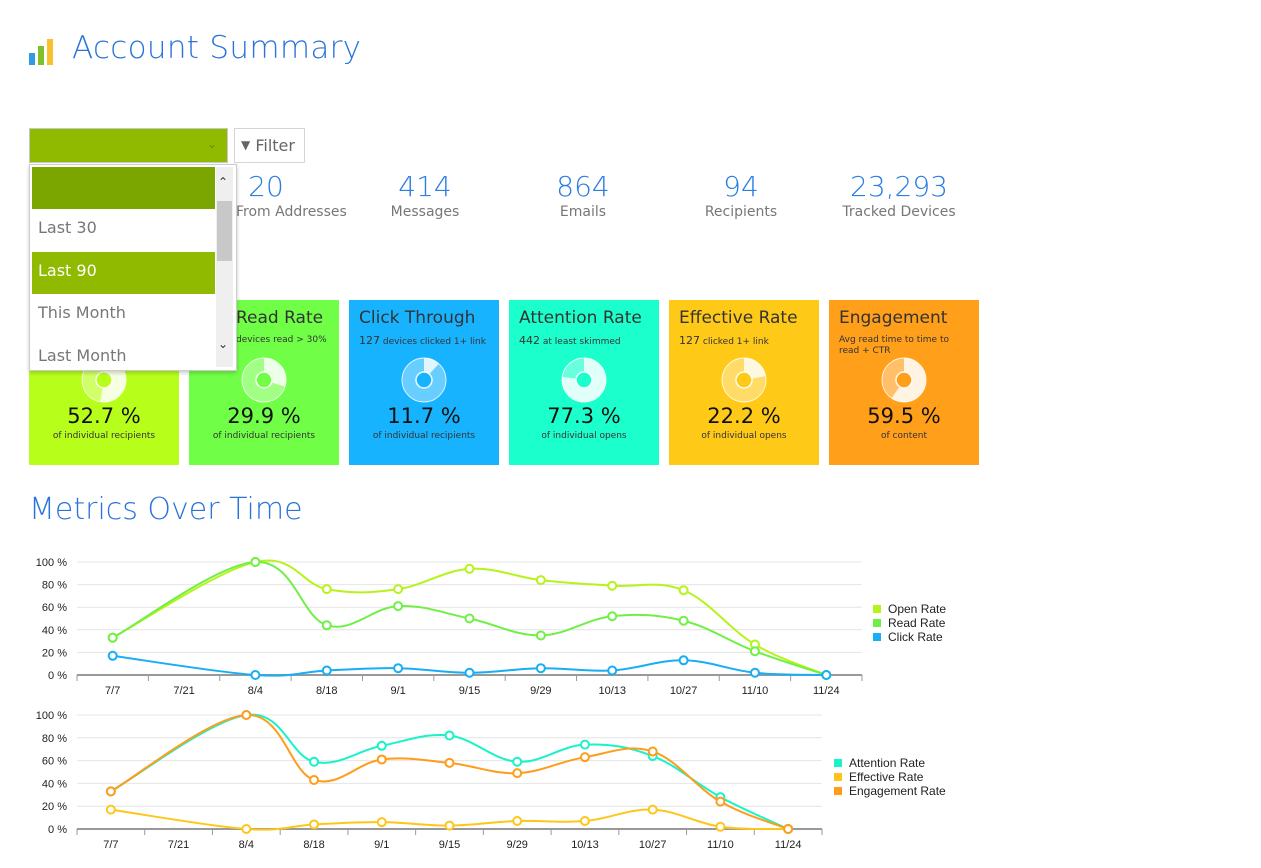 The height and width of the screenshot is (868, 1261). I want to click on dropdown-option-selected: Last 90, so click(123, 273).